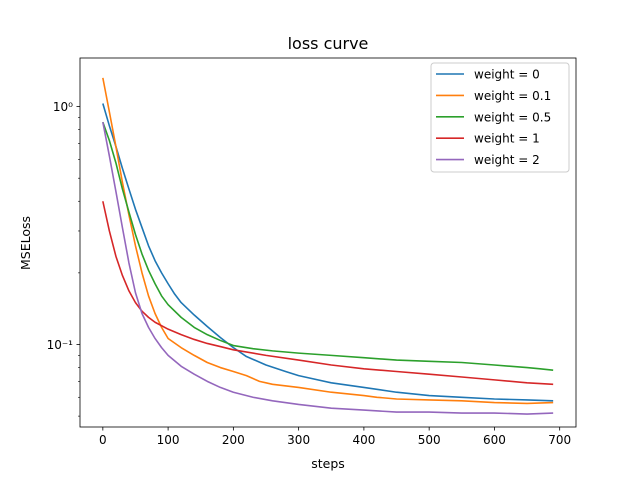  What do you see at coordinates (298, 440) in the screenshot?
I see `x-tick-label-3: 300` at bounding box center [298, 440].